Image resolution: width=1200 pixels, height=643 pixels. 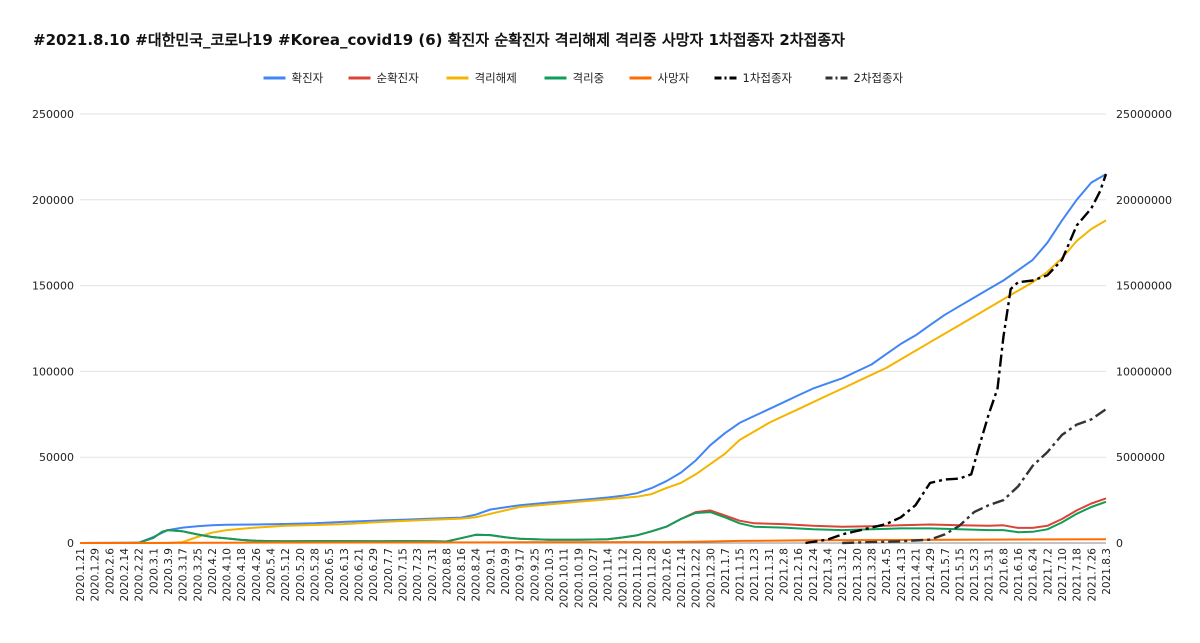 What do you see at coordinates (674, 78) in the screenshot?
I see `legend-label: 사망자` at bounding box center [674, 78].